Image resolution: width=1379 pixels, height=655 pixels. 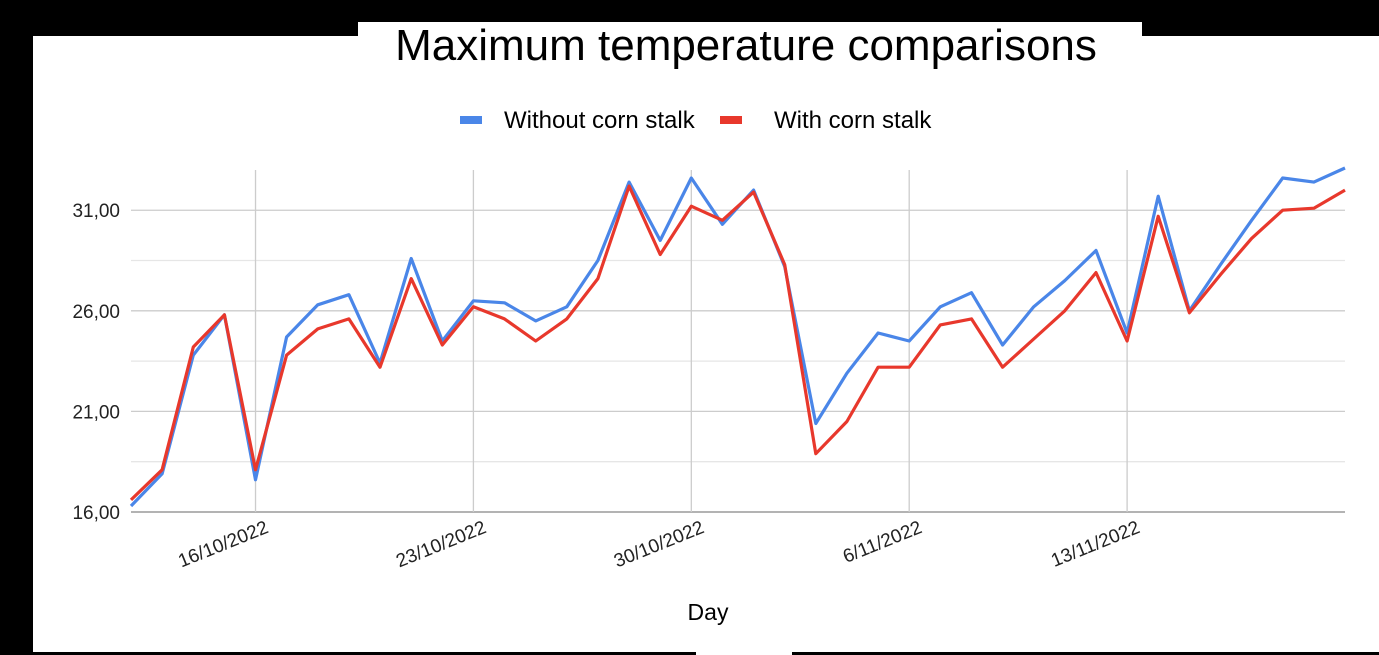 What do you see at coordinates (96, 211) in the screenshot?
I see `y-tick-label: 31,00` at bounding box center [96, 211].